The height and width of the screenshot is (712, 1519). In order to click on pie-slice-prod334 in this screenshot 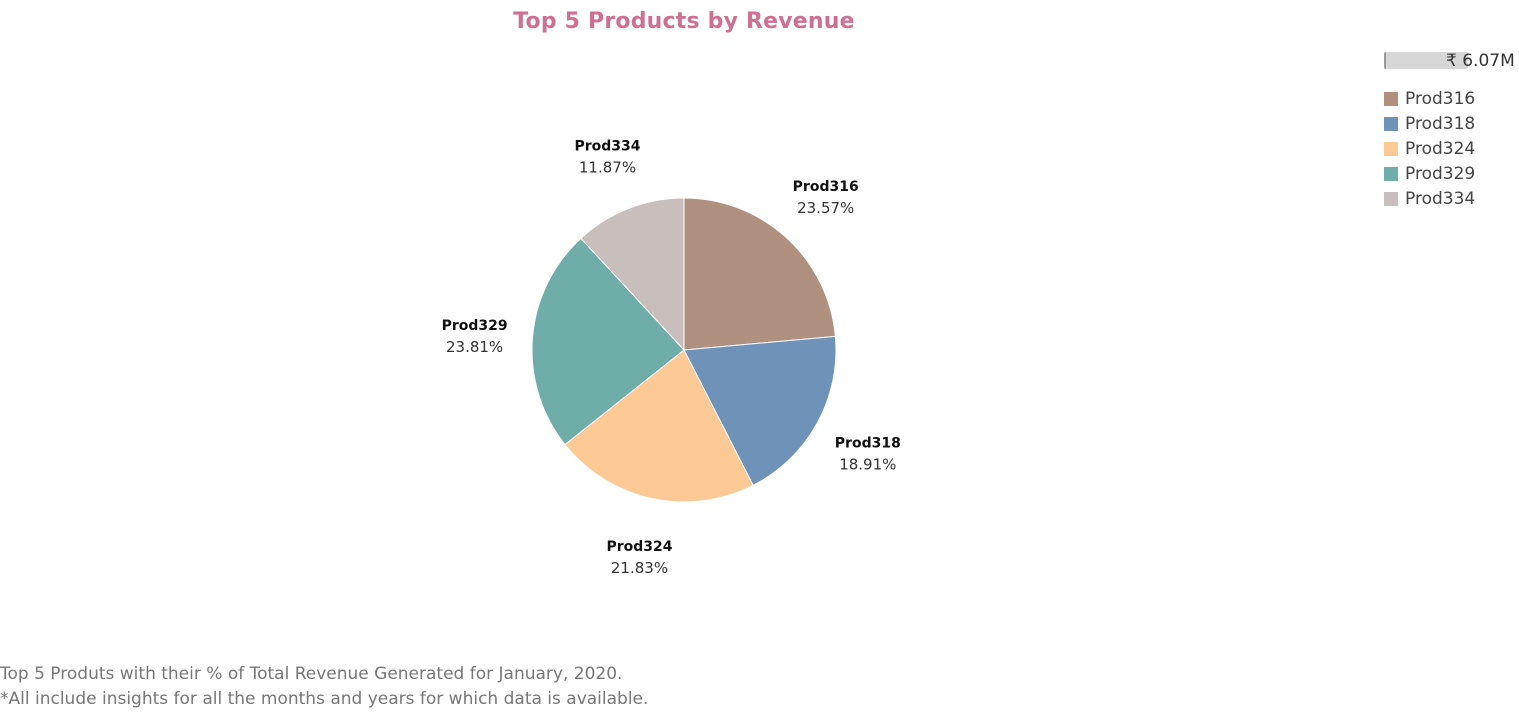, I will do `click(632, 274)`.